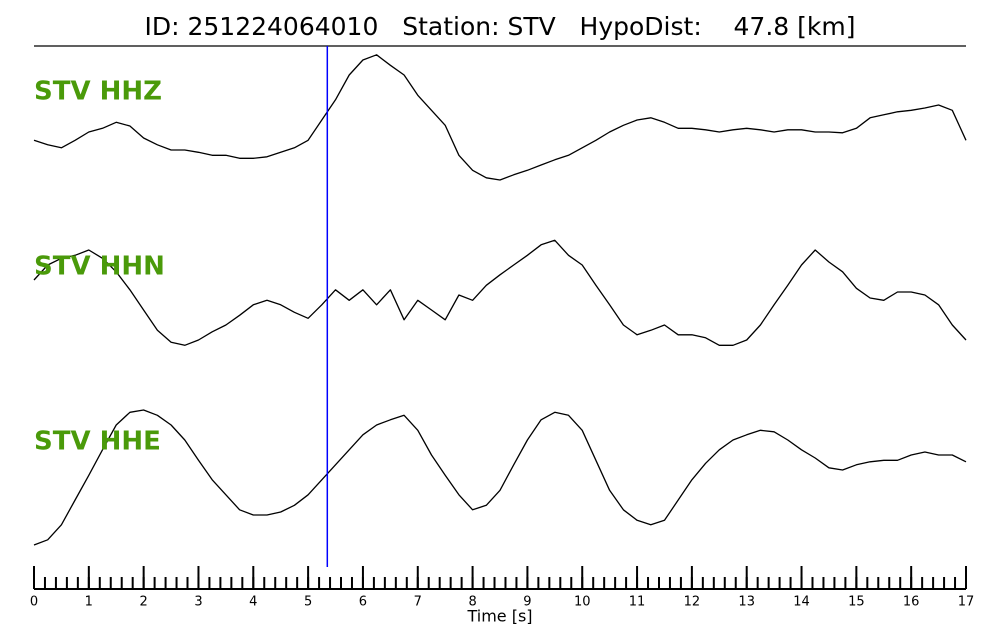 The height and width of the screenshot is (644, 1000). Describe the element at coordinates (499, 616) in the screenshot. I see `x-axis-label: Time [s]` at that location.